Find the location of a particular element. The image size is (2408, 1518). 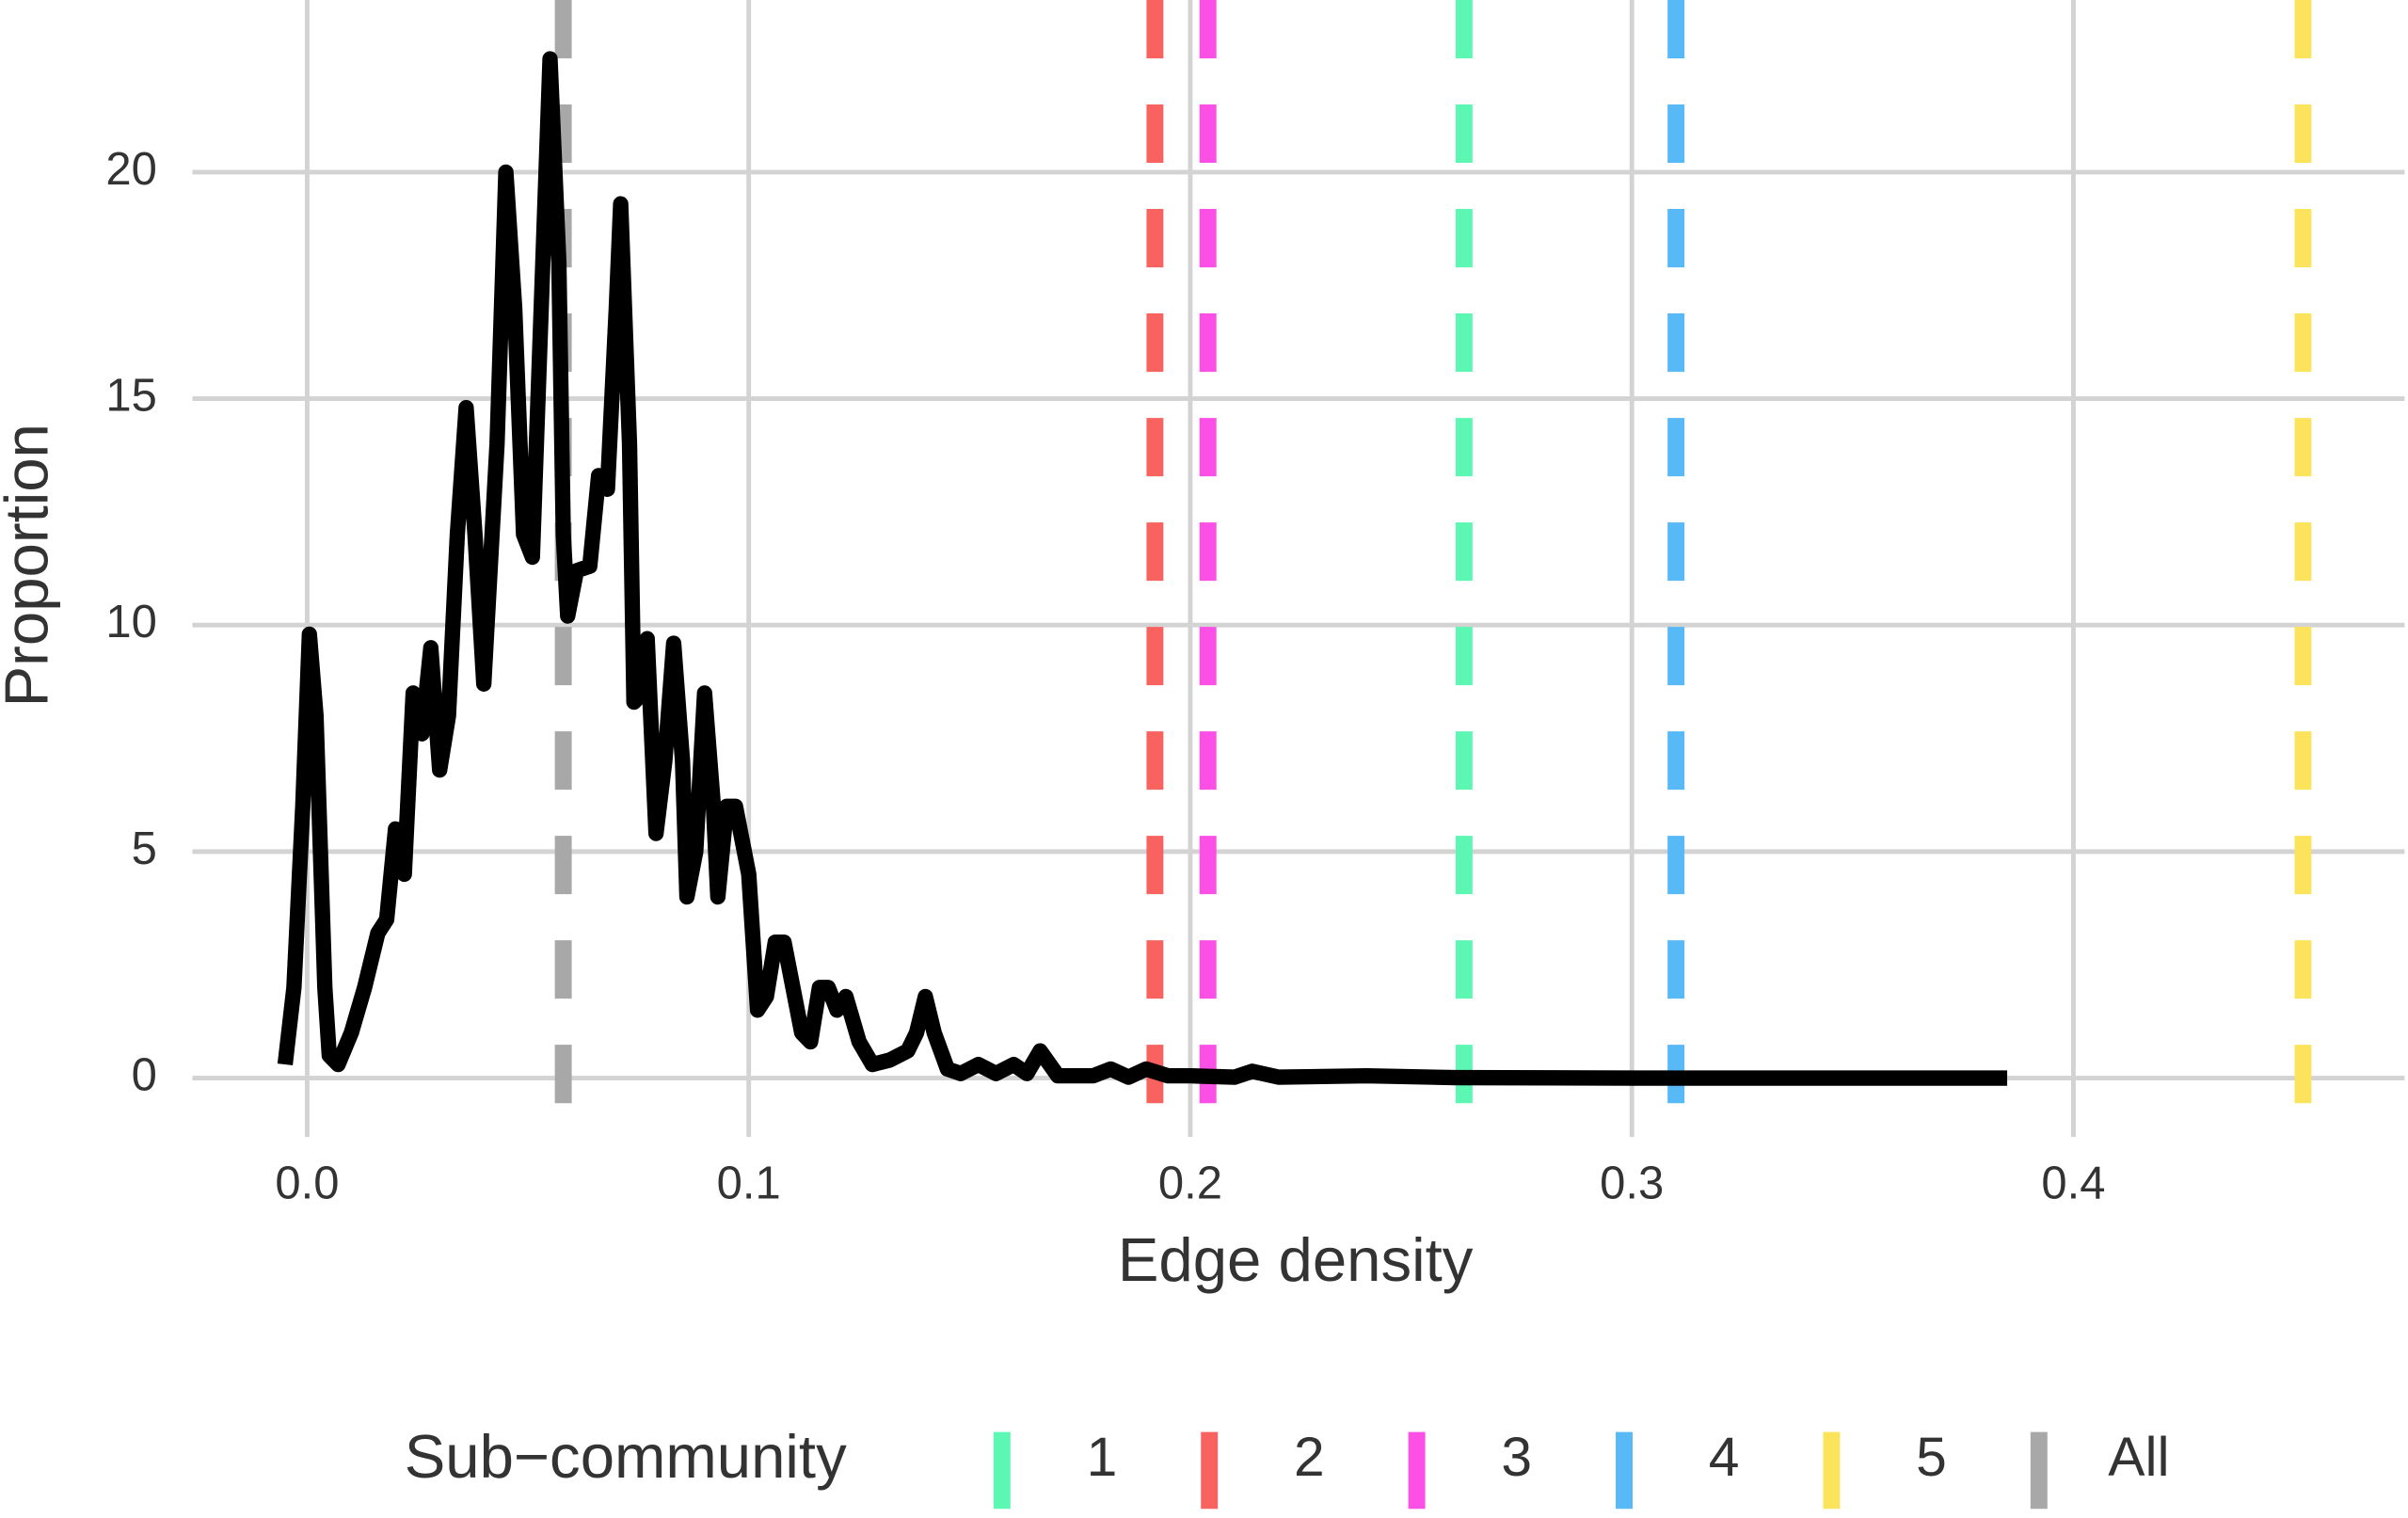

x-tick-label: 0.3 is located at coordinates (1632, 1183).